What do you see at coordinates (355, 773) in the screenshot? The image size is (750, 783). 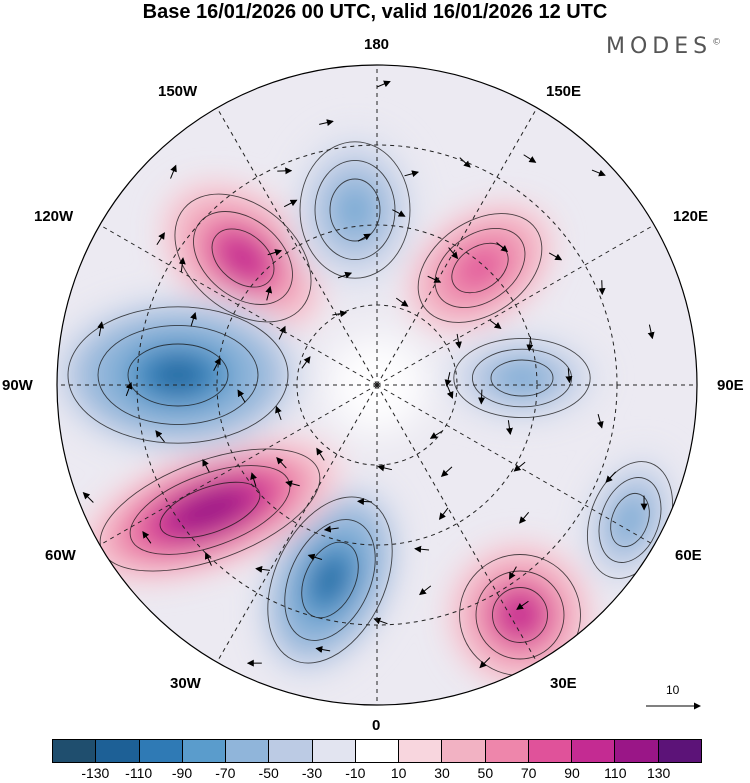 I see `colorbar-tick-label: -10` at bounding box center [355, 773].